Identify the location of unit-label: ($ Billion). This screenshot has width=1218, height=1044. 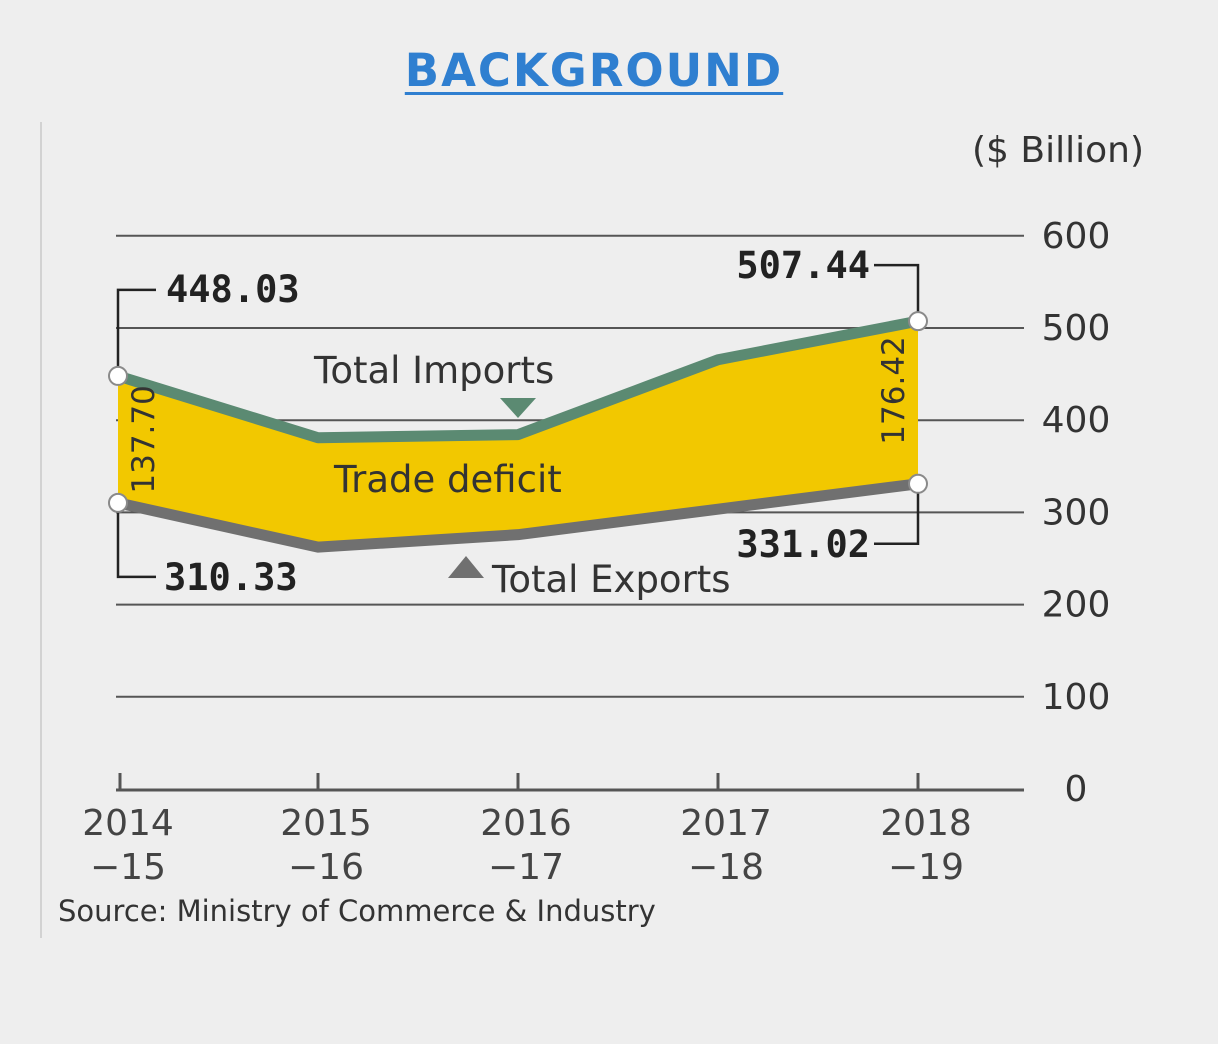
(1058, 150).